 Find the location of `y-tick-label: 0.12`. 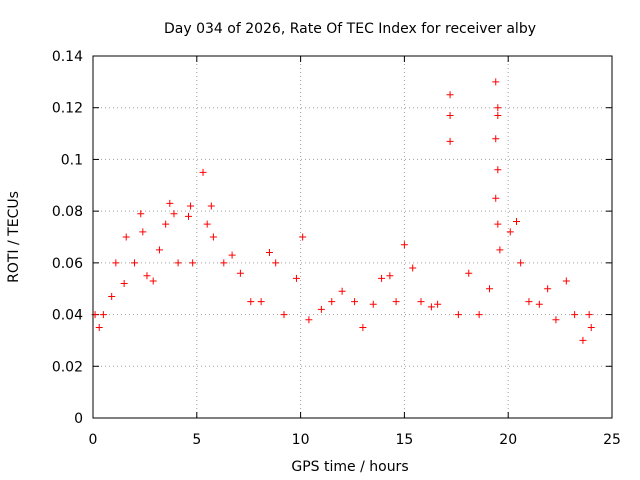

y-tick-label: 0.12 is located at coordinates (67, 109).